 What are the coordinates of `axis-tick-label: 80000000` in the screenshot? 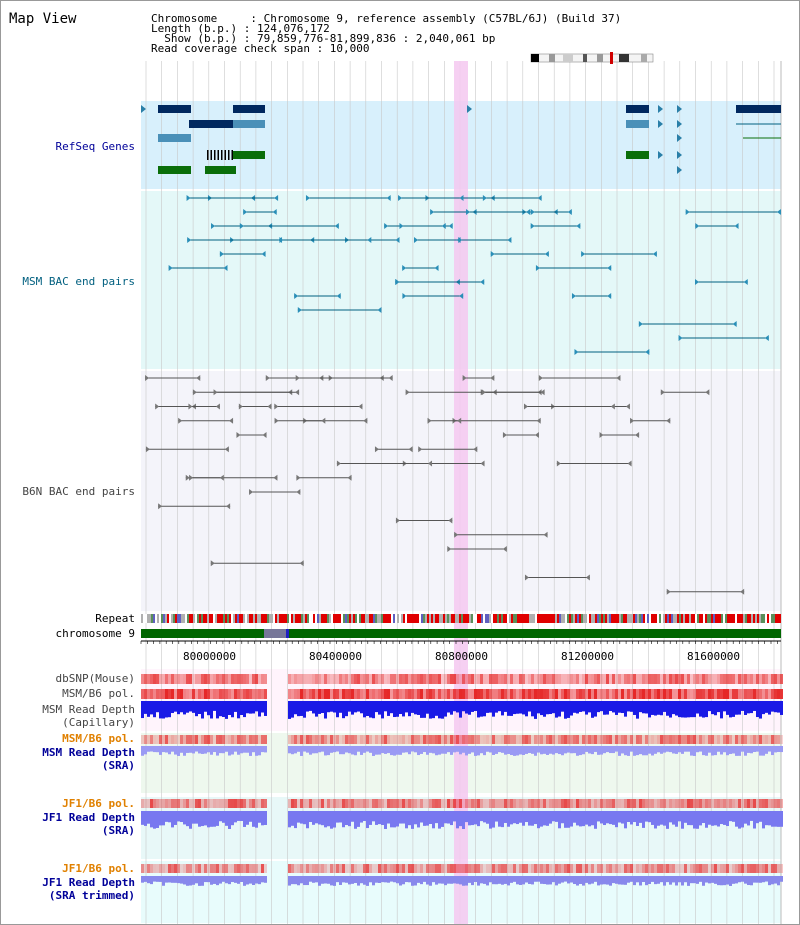 It's located at (209, 656).